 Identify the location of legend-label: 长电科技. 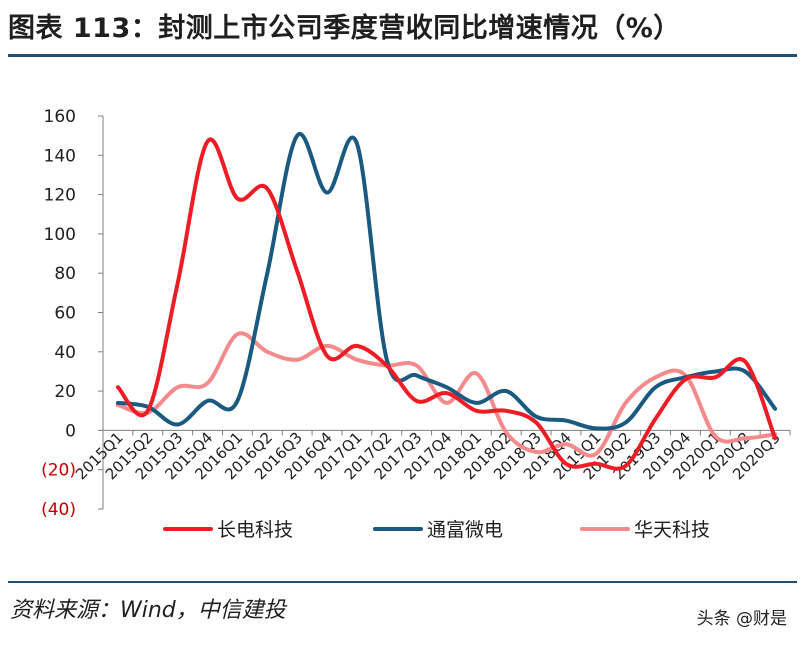
(255, 530).